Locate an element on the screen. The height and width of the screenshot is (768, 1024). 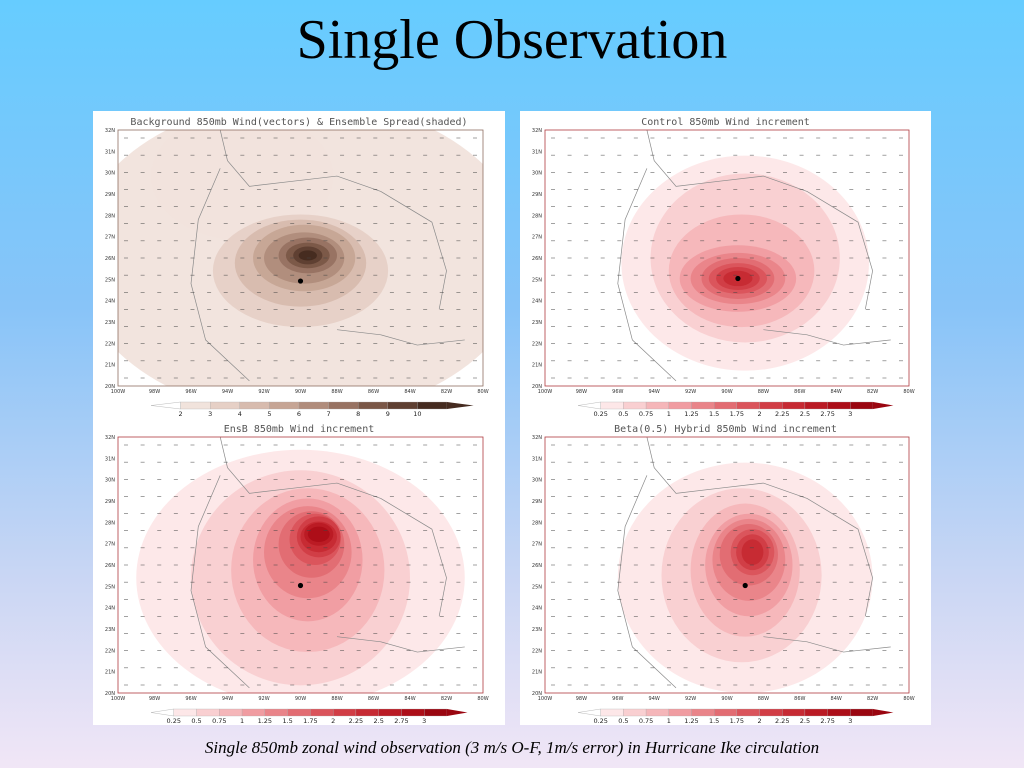
panel-title: Beta(0.5) Hybrid 850mb Wind increment is located at coordinates (725, 429).